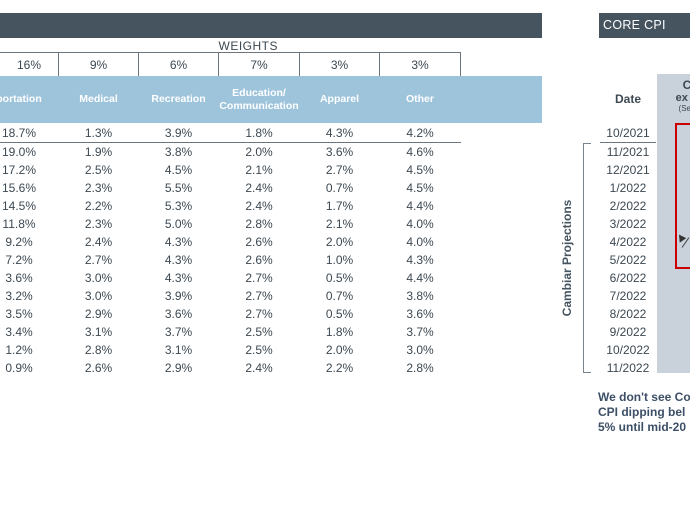 The image size is (690, 518). I want to click on cell-transportation: 0.9%, so click(19, 368).